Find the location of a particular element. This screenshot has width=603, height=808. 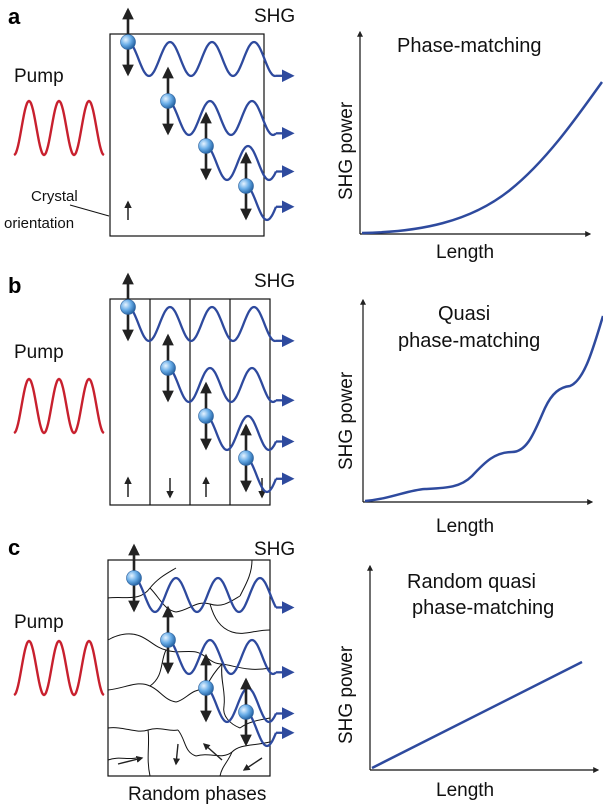

shg-waves-b is located at coordinates (207, 383).